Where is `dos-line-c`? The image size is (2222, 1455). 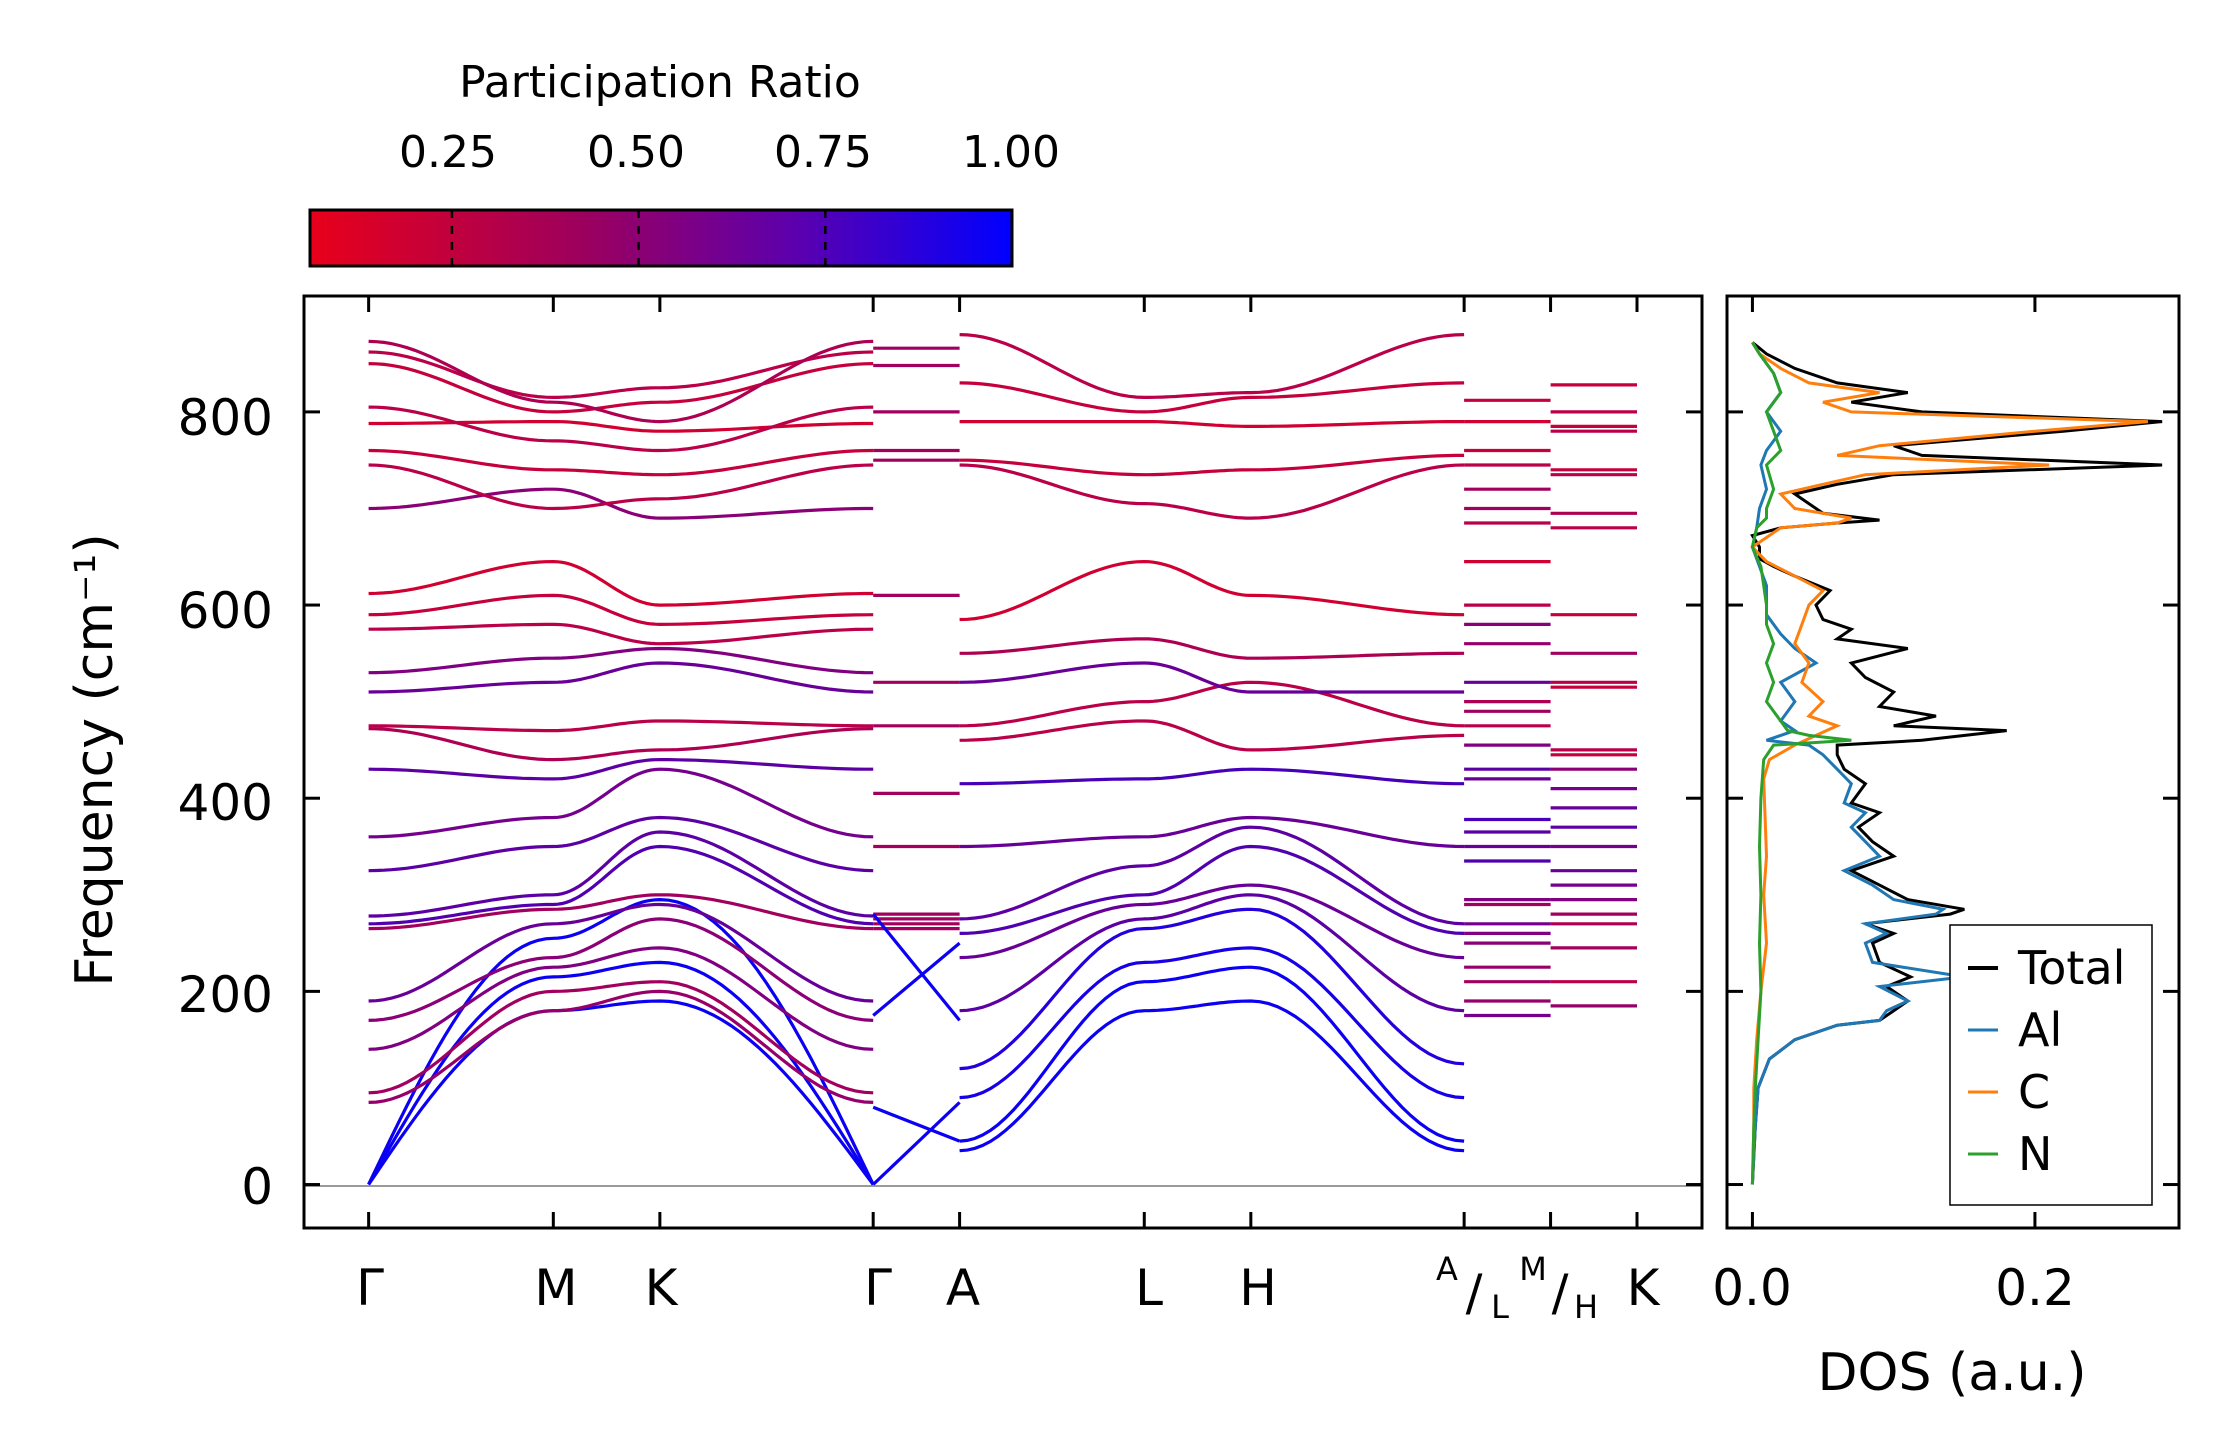 dos-line-c is located at coordinates (1949, 763).